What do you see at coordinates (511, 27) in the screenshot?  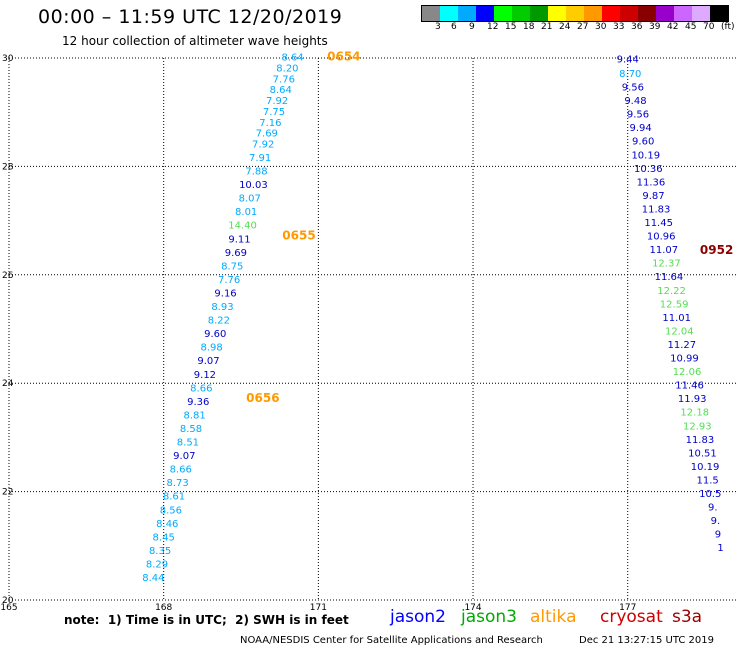 I see `color-scale-label: 15` at bounding box center [511, 27].